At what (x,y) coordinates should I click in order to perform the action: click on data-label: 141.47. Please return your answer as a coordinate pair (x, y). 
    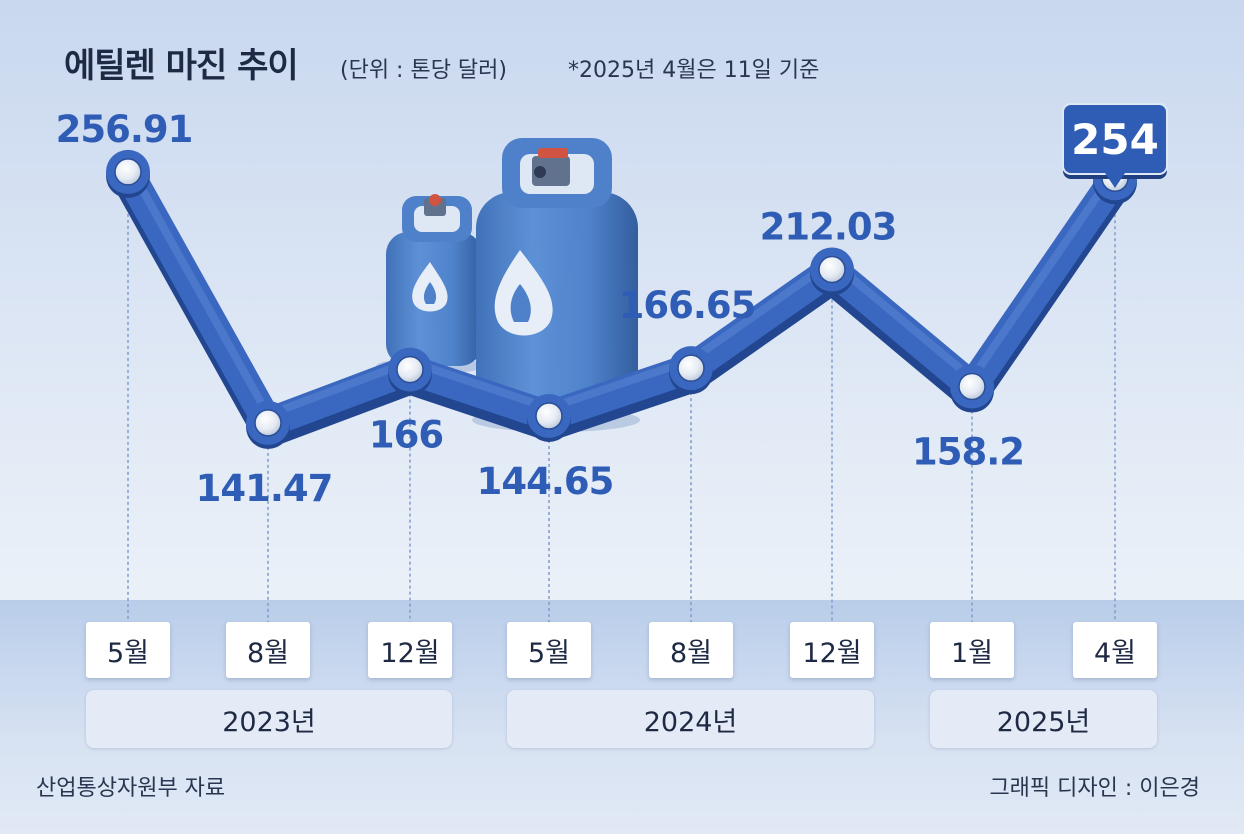
    Looking at the image, I should click on (264, 488).